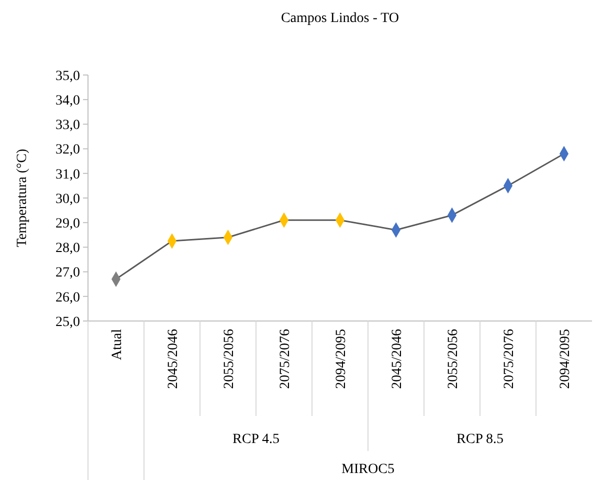 The height and width of the screenshot is (480, 596). I want to click on y-tick-label: 35,0, so click(68, 76).